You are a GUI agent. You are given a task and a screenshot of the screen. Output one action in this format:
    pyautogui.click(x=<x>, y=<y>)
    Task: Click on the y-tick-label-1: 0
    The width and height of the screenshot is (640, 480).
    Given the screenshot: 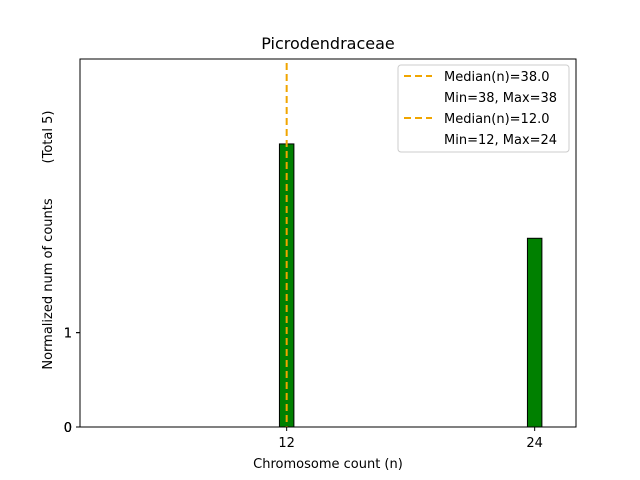 What is the action you would take?
    pyautogui.click(x=68, y=428)
    